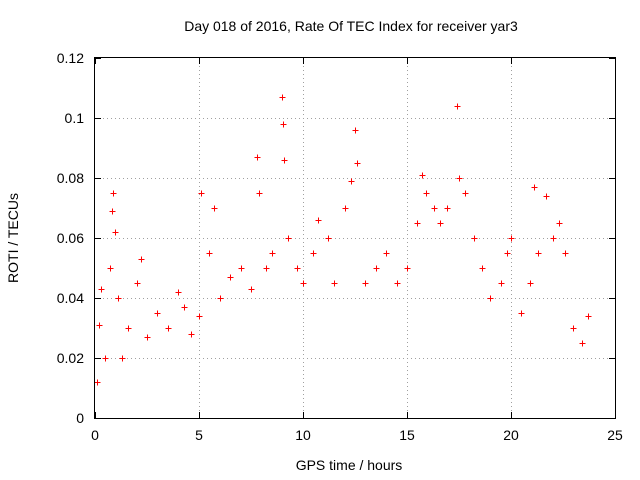  Describe the element at coordinates (70, 238) in the screenshot. I see `y-tick-label: 0.06` at that location.